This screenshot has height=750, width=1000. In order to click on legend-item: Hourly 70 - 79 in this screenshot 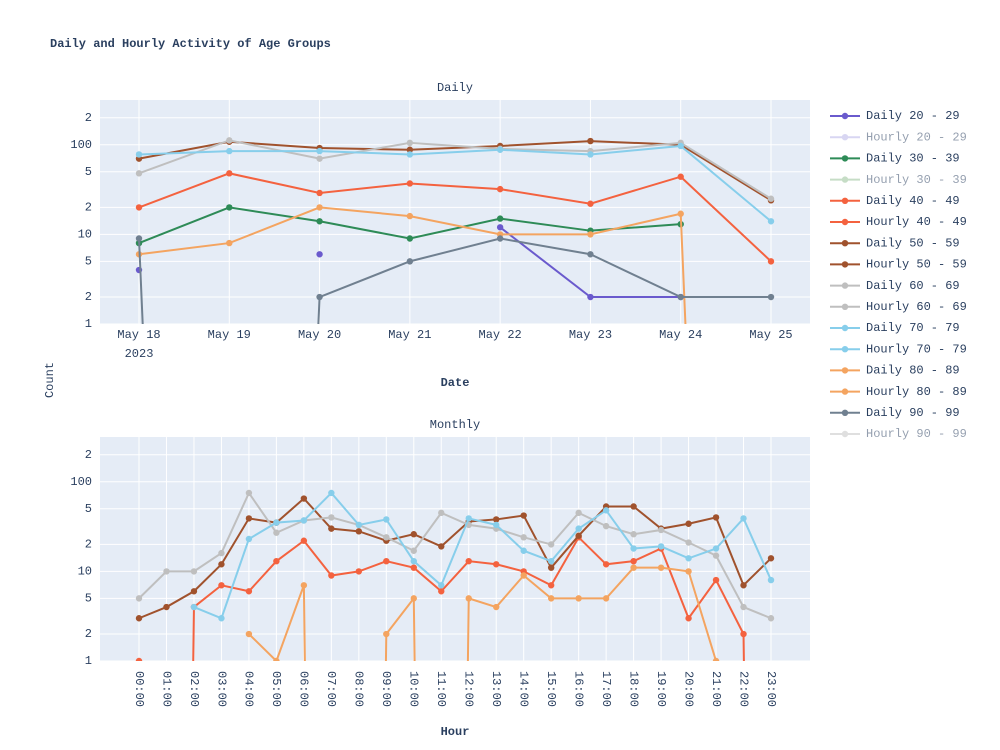, I will do `click(898, 349)`.